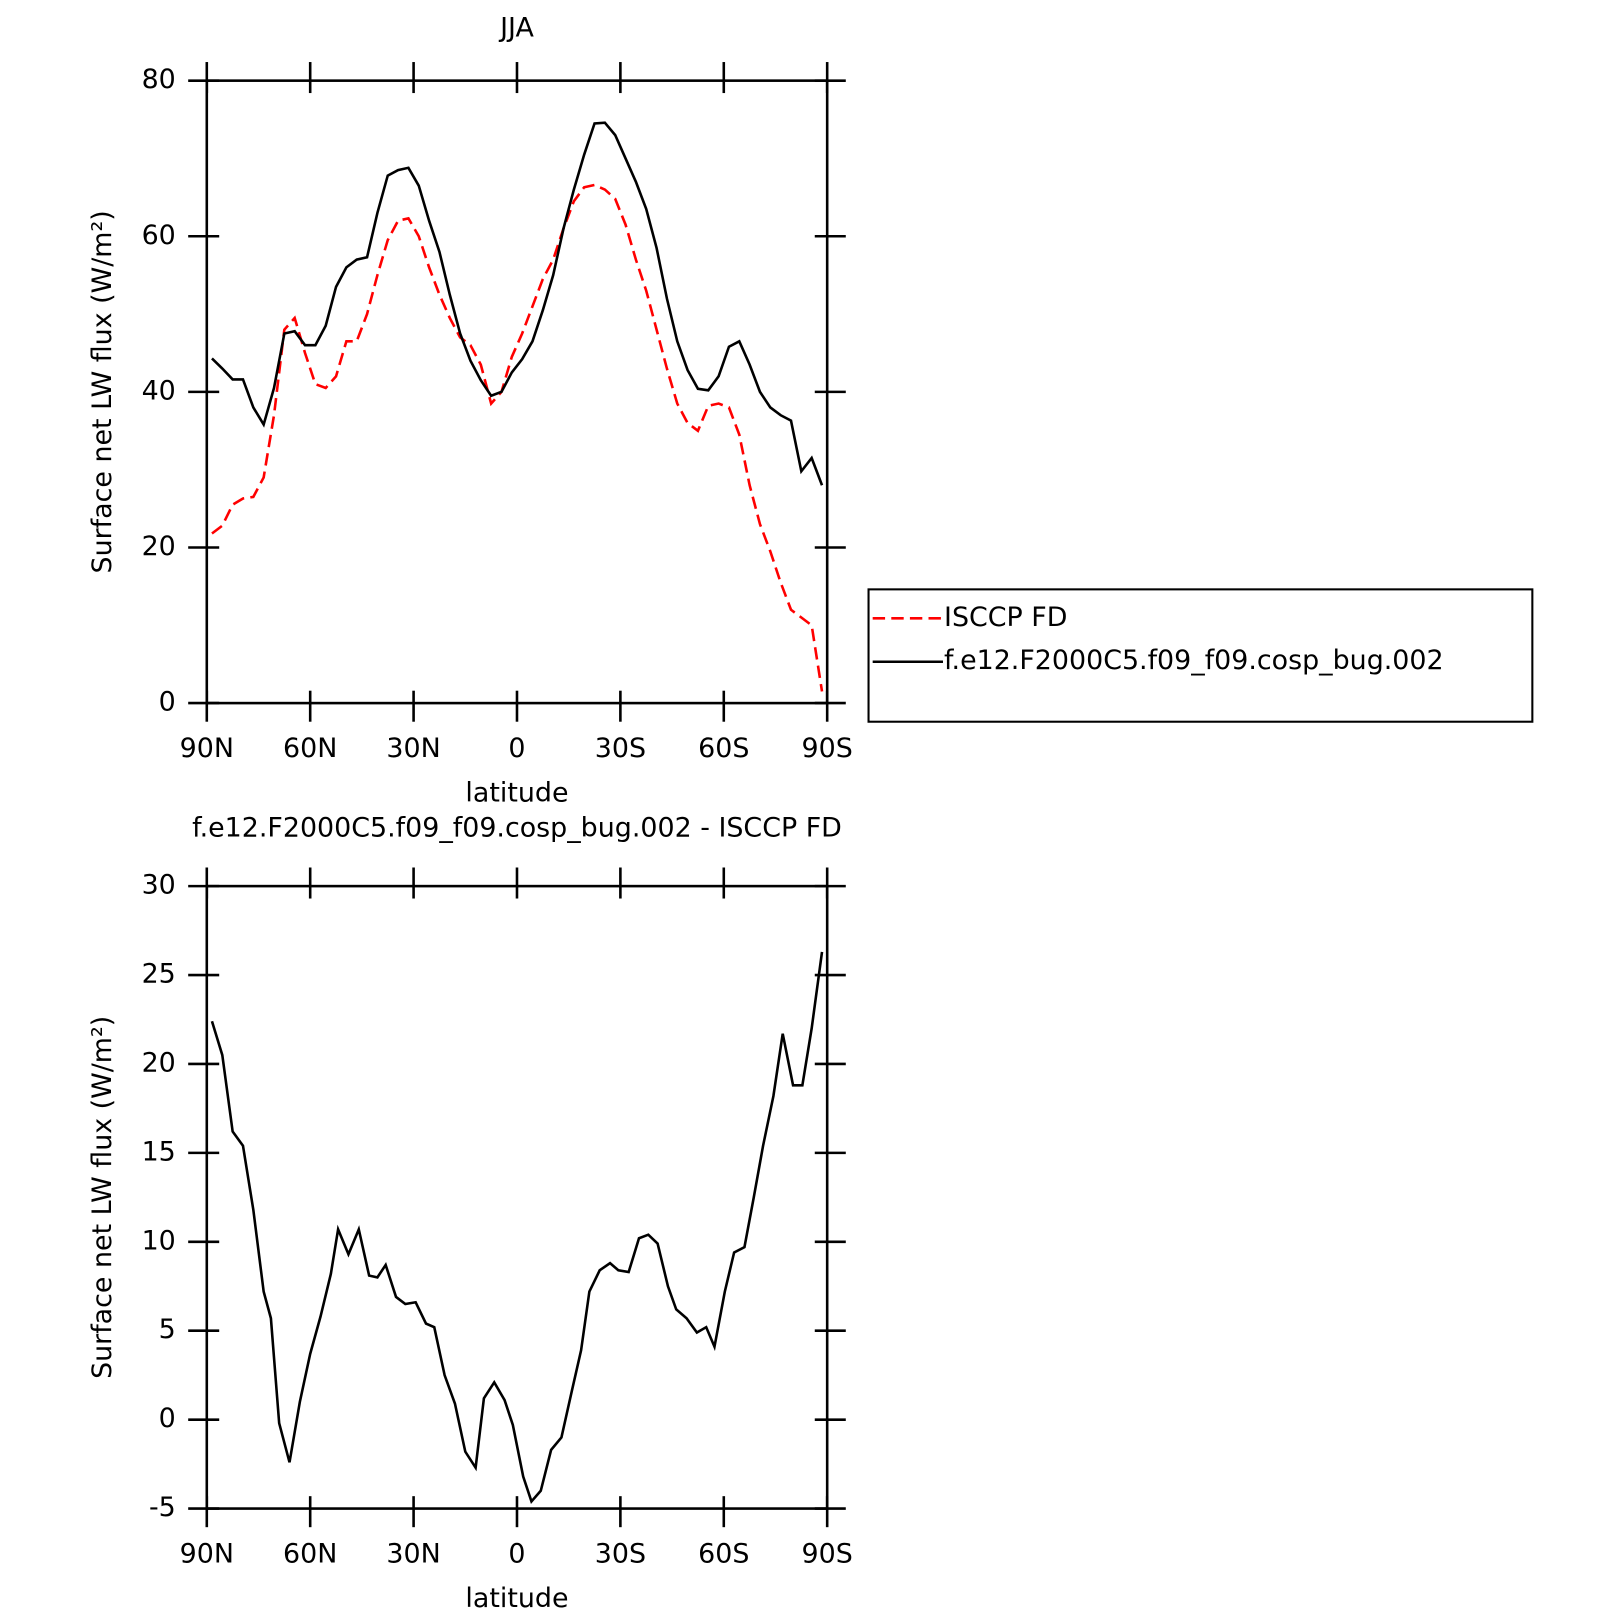  I want to click on y-tick-label: 40, so click(159, 390).